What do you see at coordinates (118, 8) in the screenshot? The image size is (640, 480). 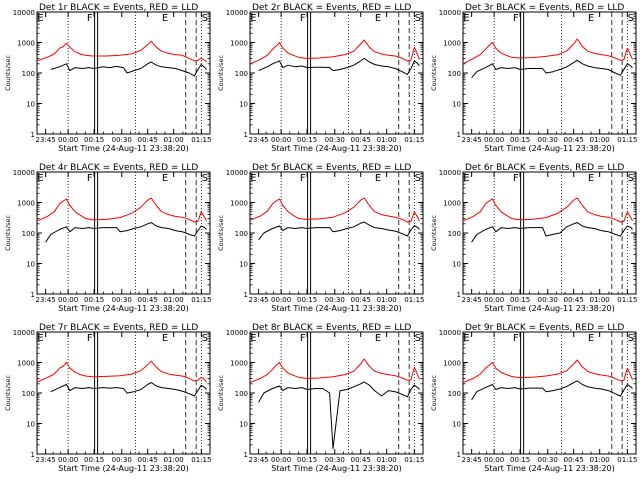 I see `panel-title: Det 1r BLACK = Events, RED = LLD` at bounding box center [118, 8].